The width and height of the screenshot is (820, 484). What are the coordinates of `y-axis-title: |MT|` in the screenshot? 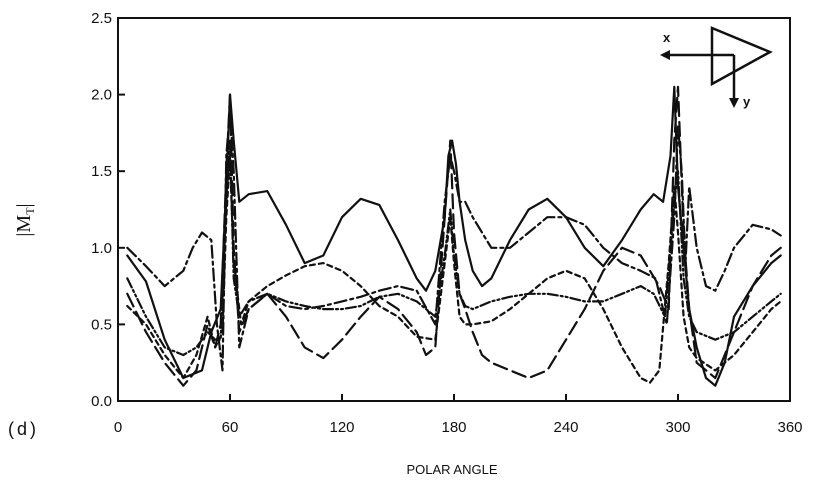 It's located at (25, 219).